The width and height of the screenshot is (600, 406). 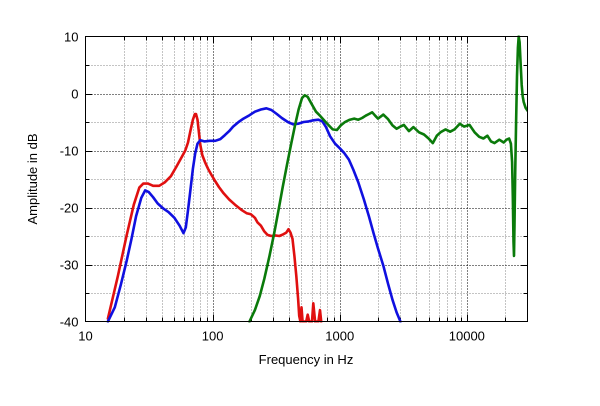 What do you see at coordinates (32, 178) in the screenshot?
I see `y-axis-label: Amplitude in dB` at bounding box center [32, 178].